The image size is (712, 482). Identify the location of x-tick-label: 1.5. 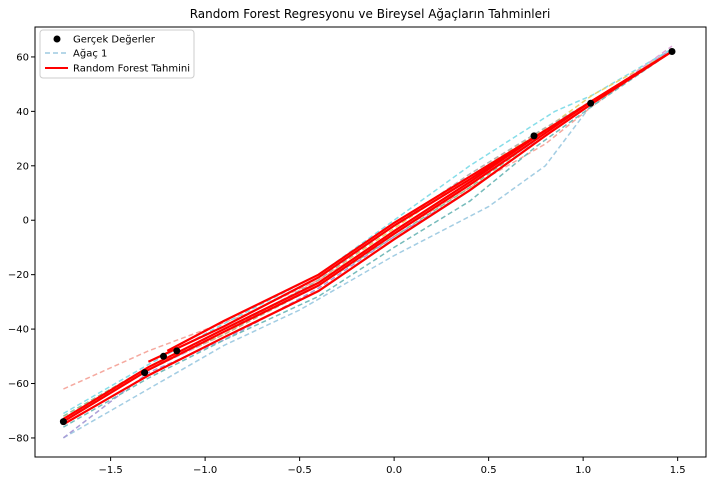
(678, 470).